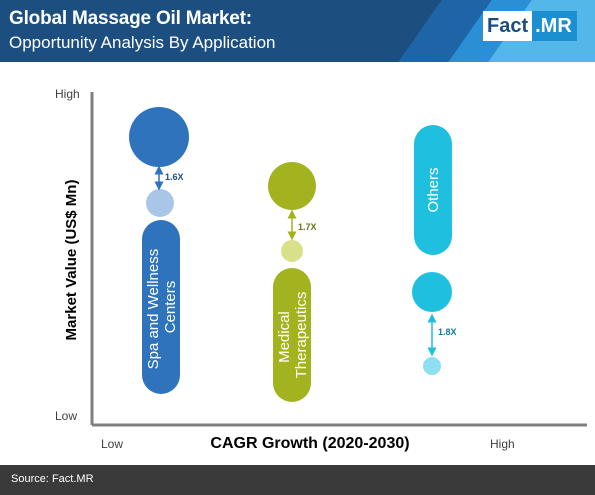  I want to click on spa-series-label: Spa and Wellness Centers, so click(162, 307).